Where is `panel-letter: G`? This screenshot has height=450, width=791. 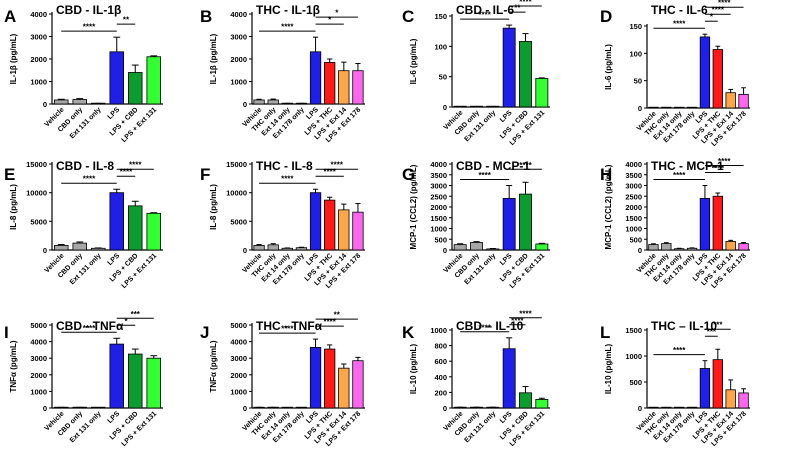 panel-letter: G is located at coordinates (408, 174).